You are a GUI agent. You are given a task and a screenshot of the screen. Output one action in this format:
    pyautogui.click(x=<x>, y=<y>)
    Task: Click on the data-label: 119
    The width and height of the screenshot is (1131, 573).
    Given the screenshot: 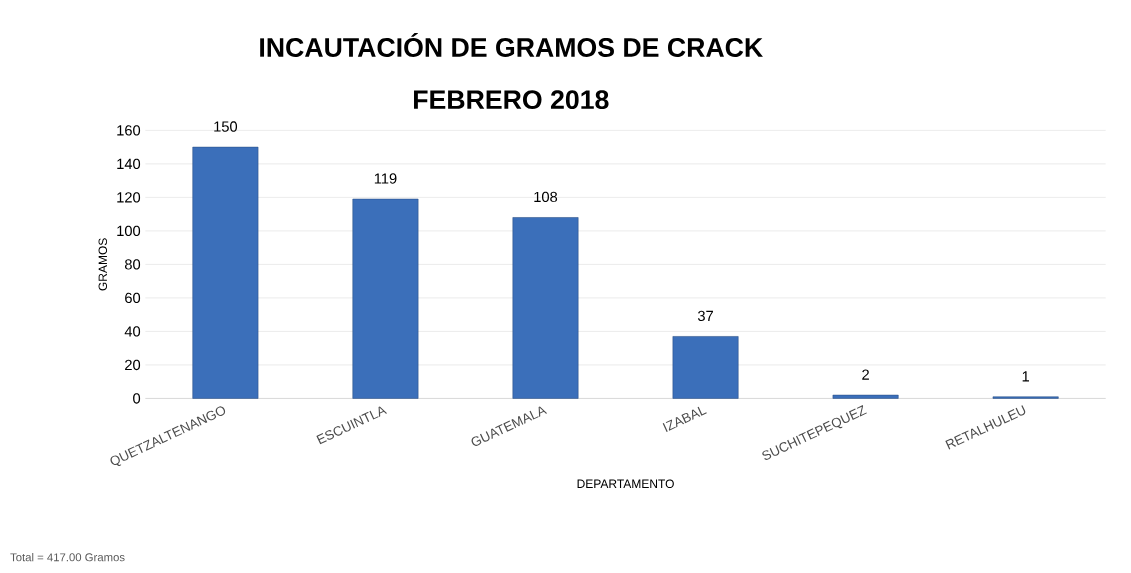 What is the action you would take?
    pyautogui.click(x=385, y=178)
    